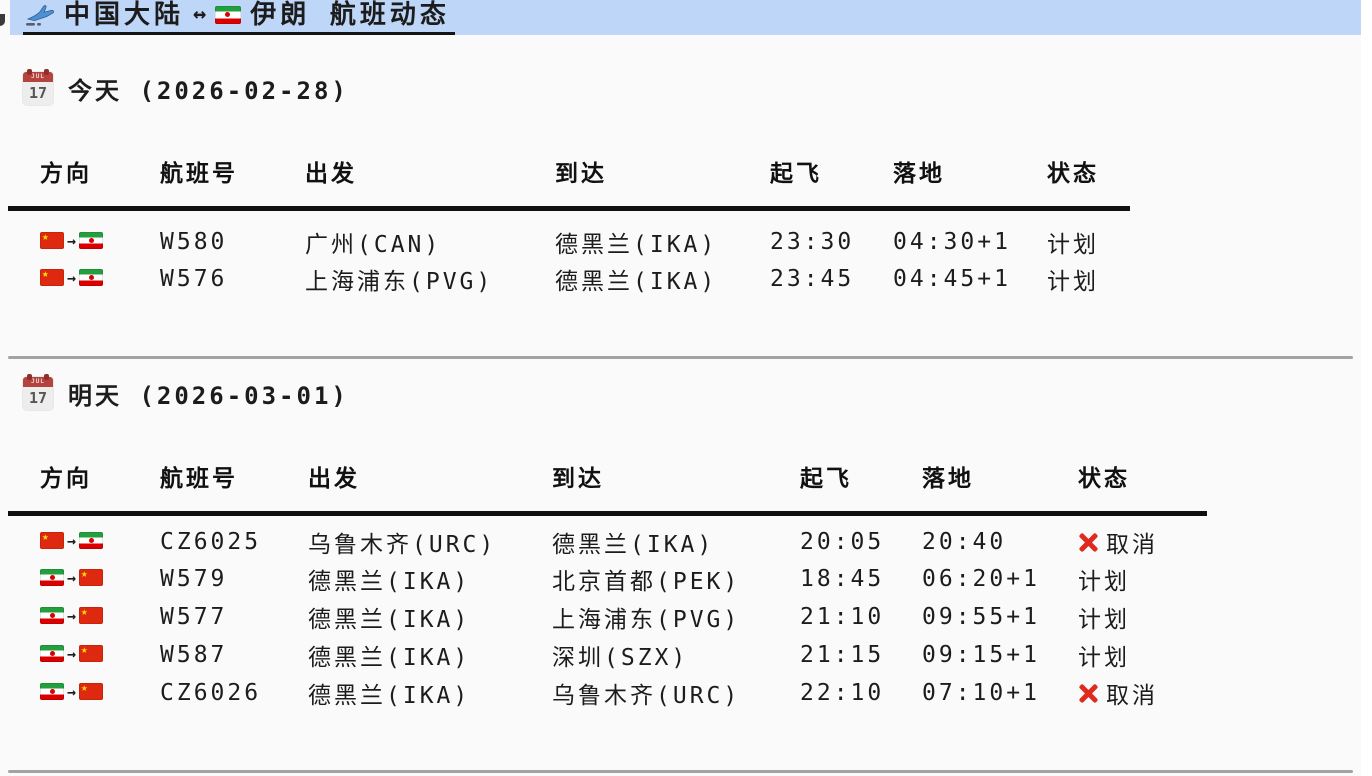 This screenshot has height=776, width=1372. I want to click on departure-cell: 乌鲁木齐(URC), so click(402, 545).